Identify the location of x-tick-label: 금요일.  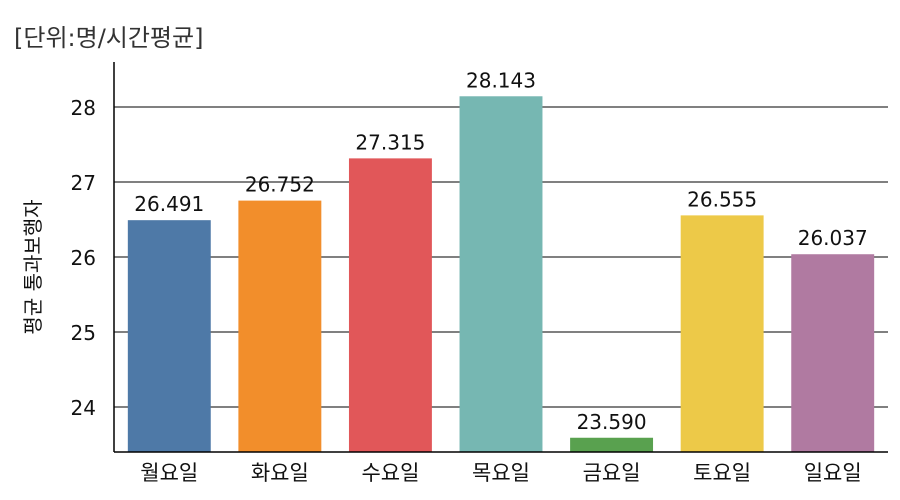
(612, 473).